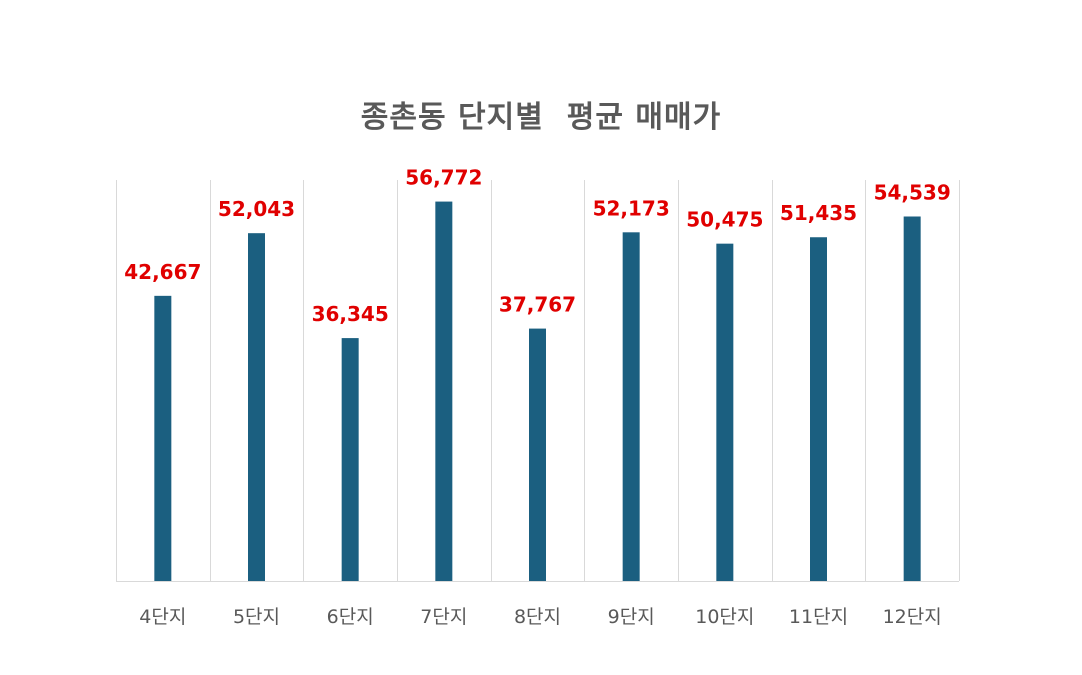 This screenshot has width=1082, height=675. I want to click on bar-5단지, so click(256, 407).